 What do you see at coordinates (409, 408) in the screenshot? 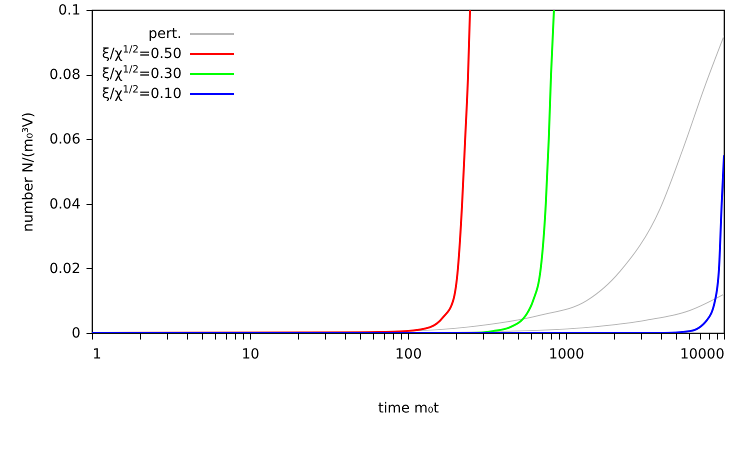
I see `x-axis-title: time m₀t` at bounding box center [409, 408].